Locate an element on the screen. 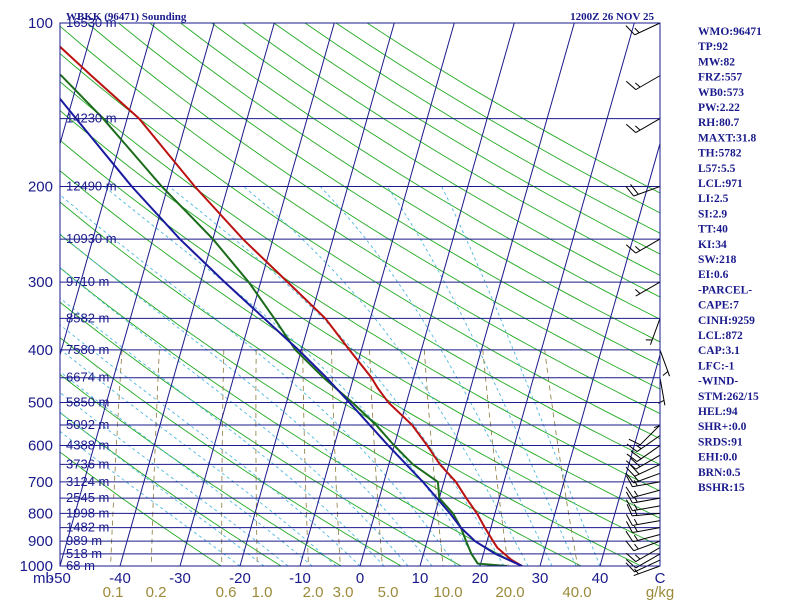 Image resolution: width=800 pixels, height=600 pixels. stability-index: CINH:9259 is located at coordinates (726, 321).